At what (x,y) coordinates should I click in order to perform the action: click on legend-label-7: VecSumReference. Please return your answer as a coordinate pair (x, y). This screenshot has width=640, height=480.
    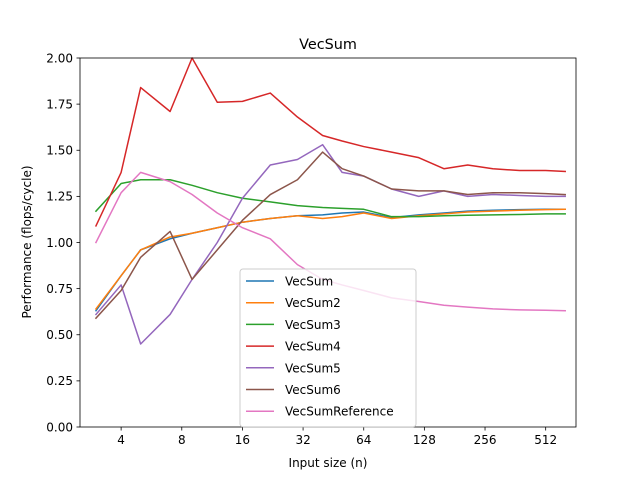
    Looking at the image, I should click on (339, 412).